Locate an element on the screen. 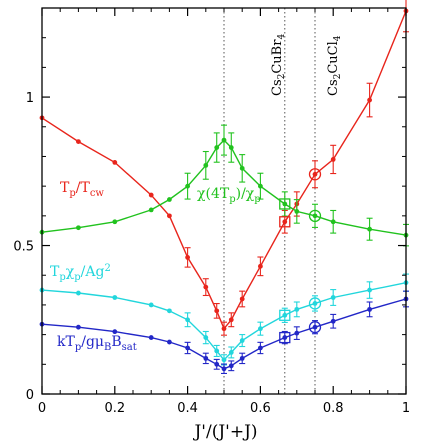 Image resolution: width=436 pixels, height=445 pixels. x-tick-label: 0.2 is located at coordinates (114, 408).